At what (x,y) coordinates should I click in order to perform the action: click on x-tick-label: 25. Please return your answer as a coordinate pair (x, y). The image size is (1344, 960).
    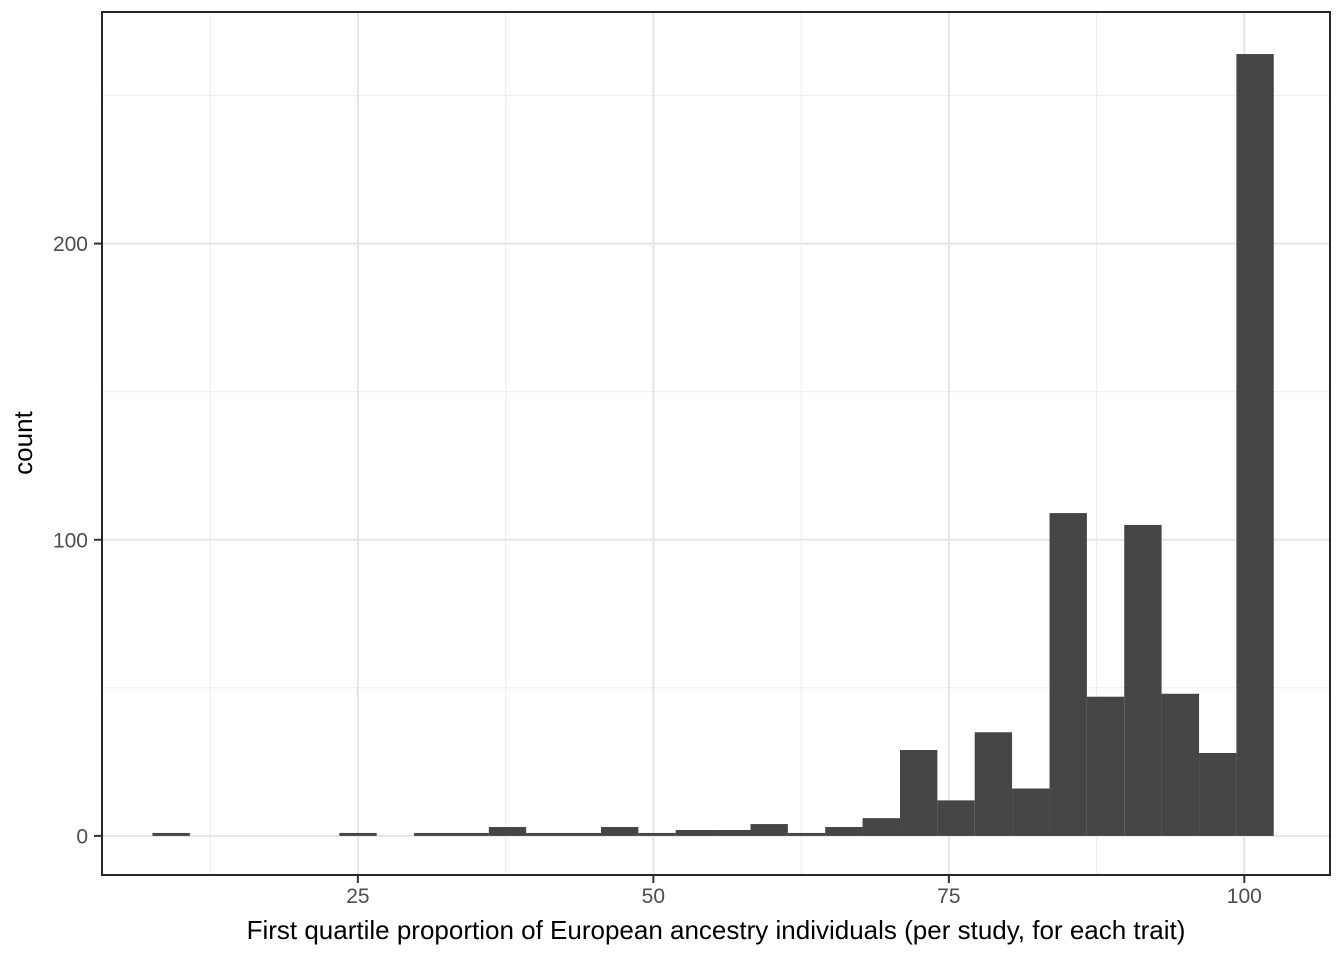
    Looking at the image, I should click on (357, 896).